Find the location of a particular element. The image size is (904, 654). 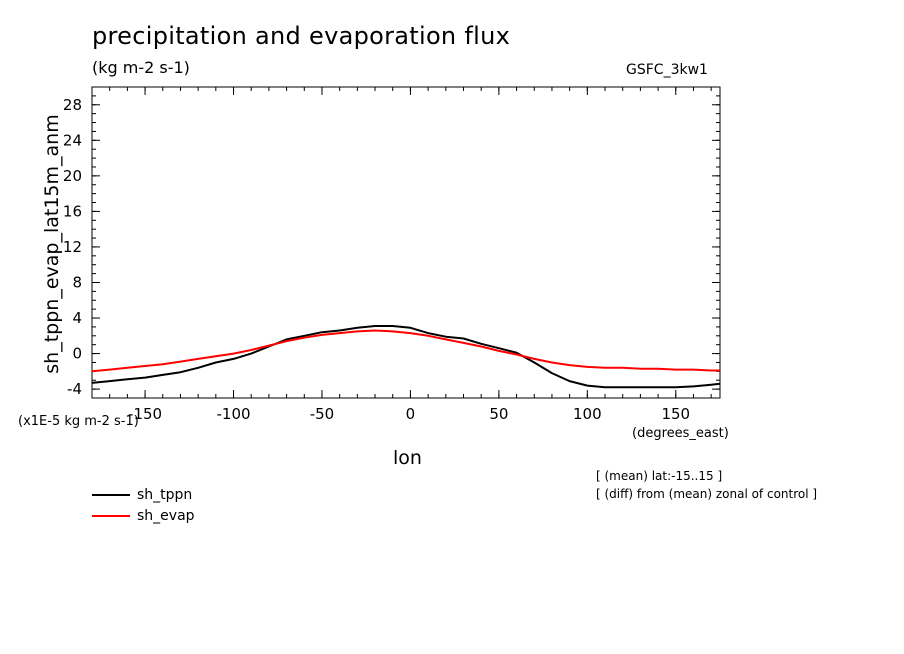

legend-item-sh-tppn: sh_tppn is located at coordinates (142, 495).